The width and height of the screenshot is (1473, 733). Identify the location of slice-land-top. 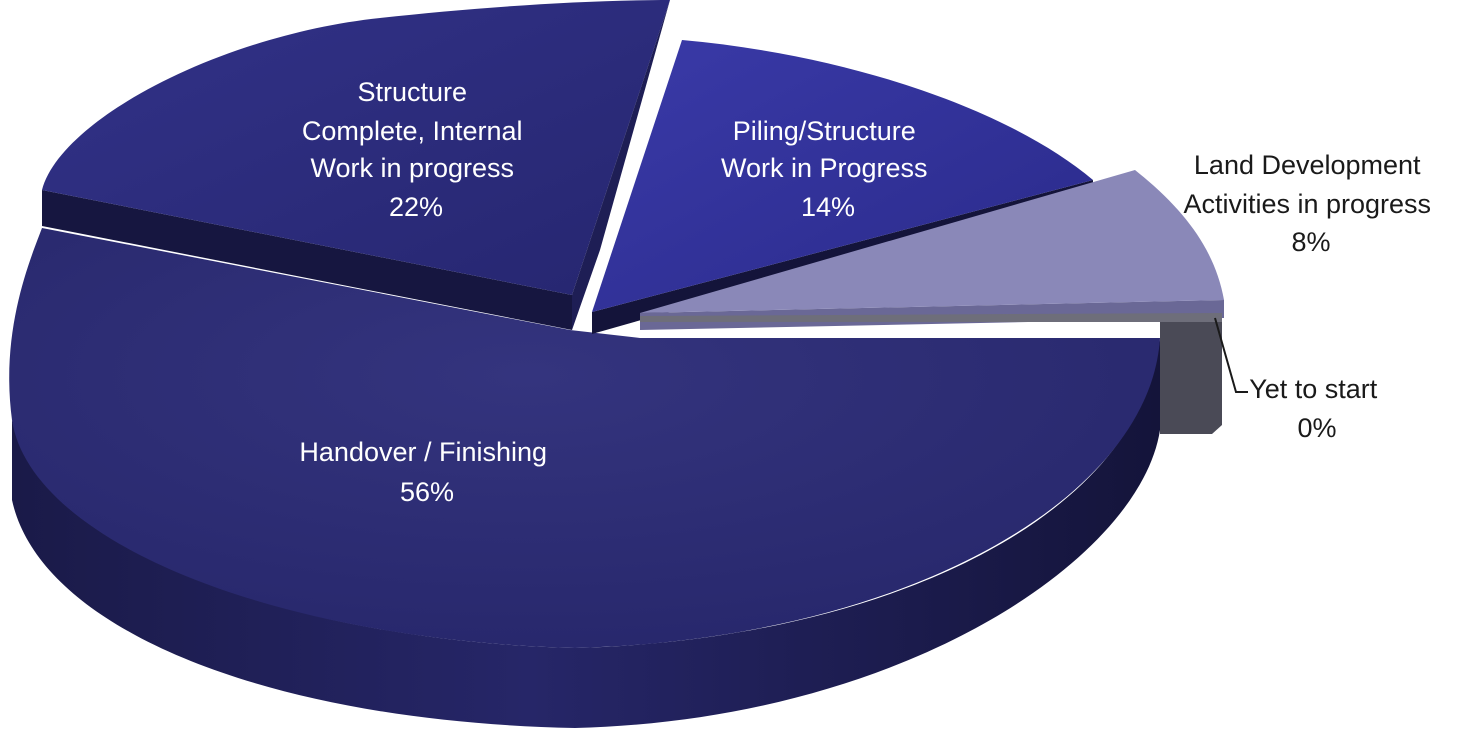
(932, 241).